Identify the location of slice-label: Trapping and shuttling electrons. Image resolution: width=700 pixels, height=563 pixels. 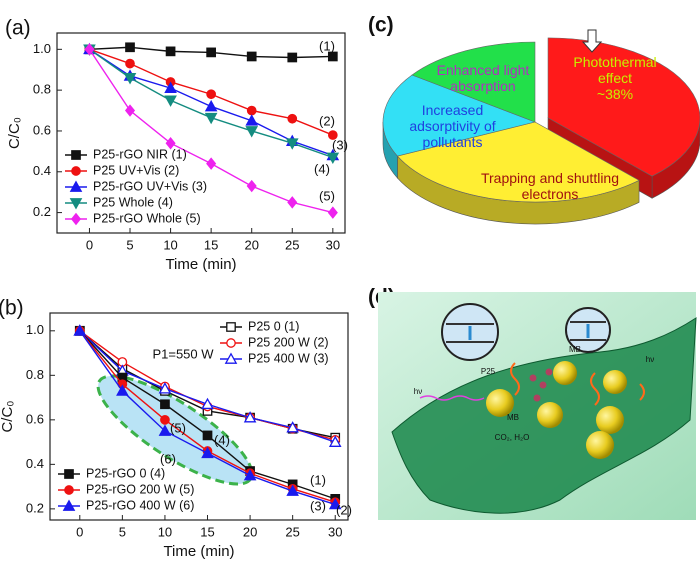
(550, 186).